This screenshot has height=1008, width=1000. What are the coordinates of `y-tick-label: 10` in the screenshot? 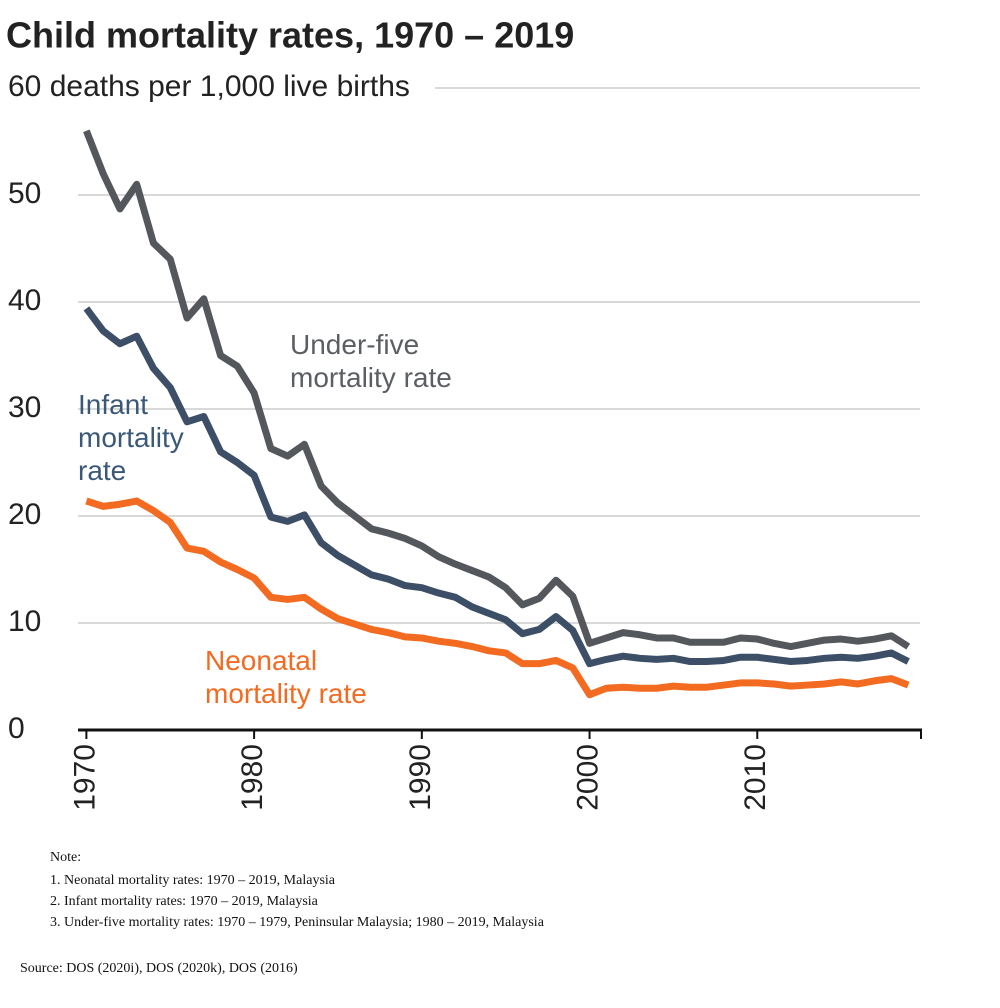 It's located at (24, 621).